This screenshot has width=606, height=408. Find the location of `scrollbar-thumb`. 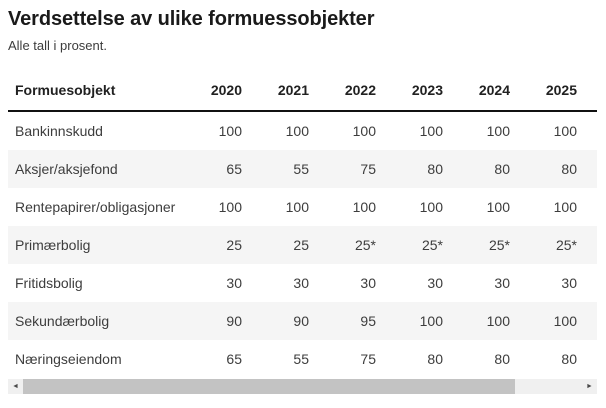

scrollbar-thumb is located at coordinates (269, 386).